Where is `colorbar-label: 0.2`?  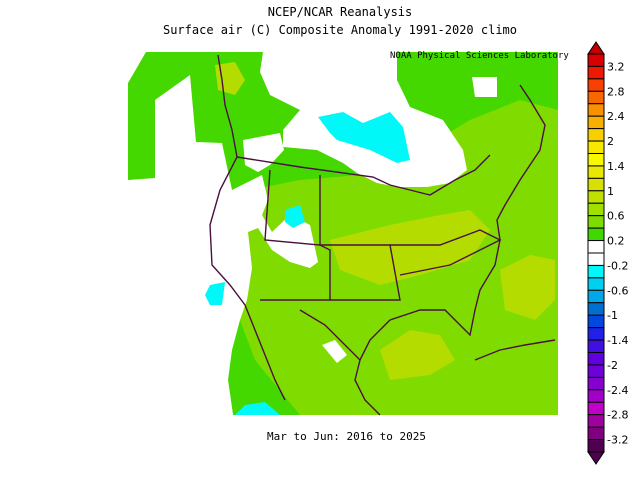
colorbar-label: 0.2 is located at coordinates (616, 241).